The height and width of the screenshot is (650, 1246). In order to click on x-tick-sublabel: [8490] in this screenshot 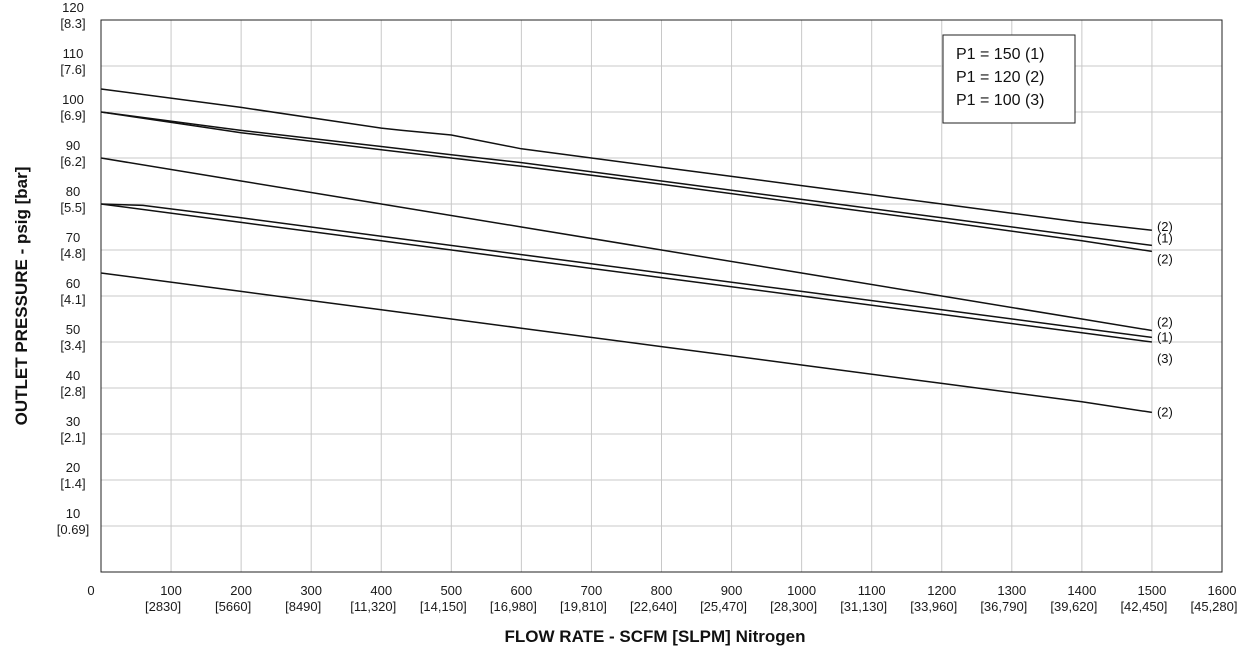, I will do `click(303, 606)`.